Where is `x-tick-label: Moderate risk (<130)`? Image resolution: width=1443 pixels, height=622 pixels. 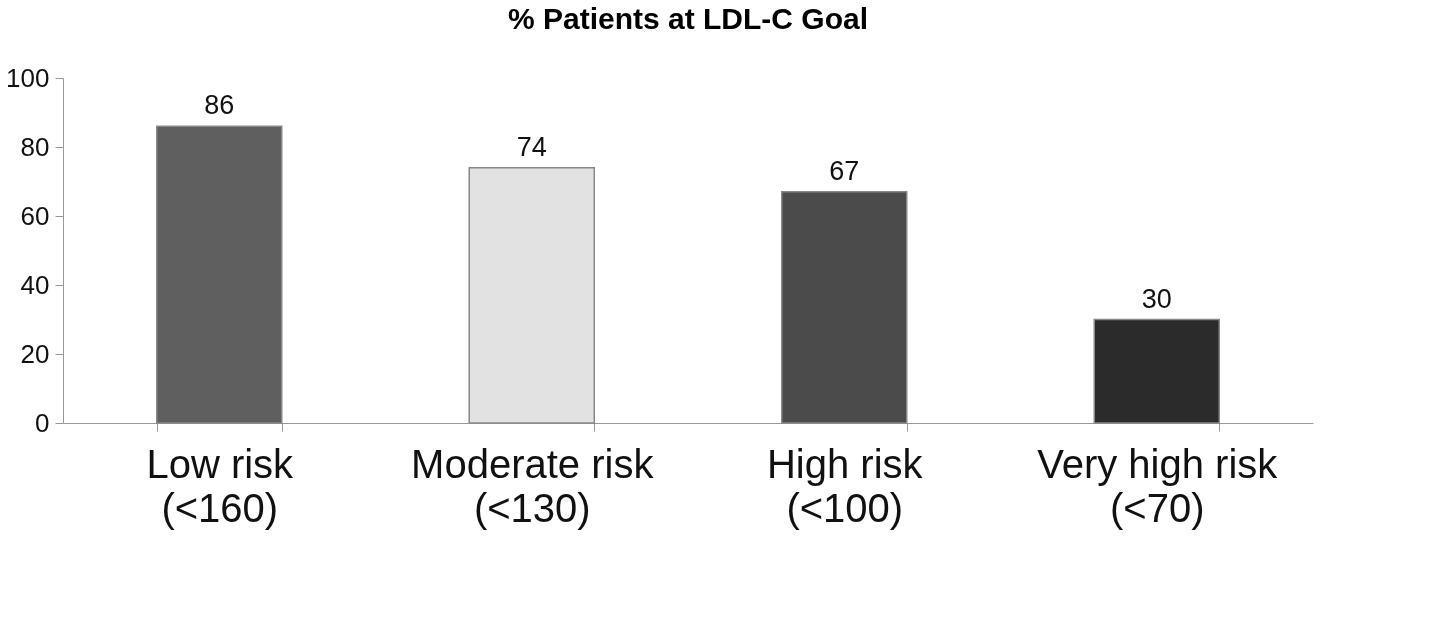 x-tick-label: Moderate risk (<130) is located at coordinates (533, 485).